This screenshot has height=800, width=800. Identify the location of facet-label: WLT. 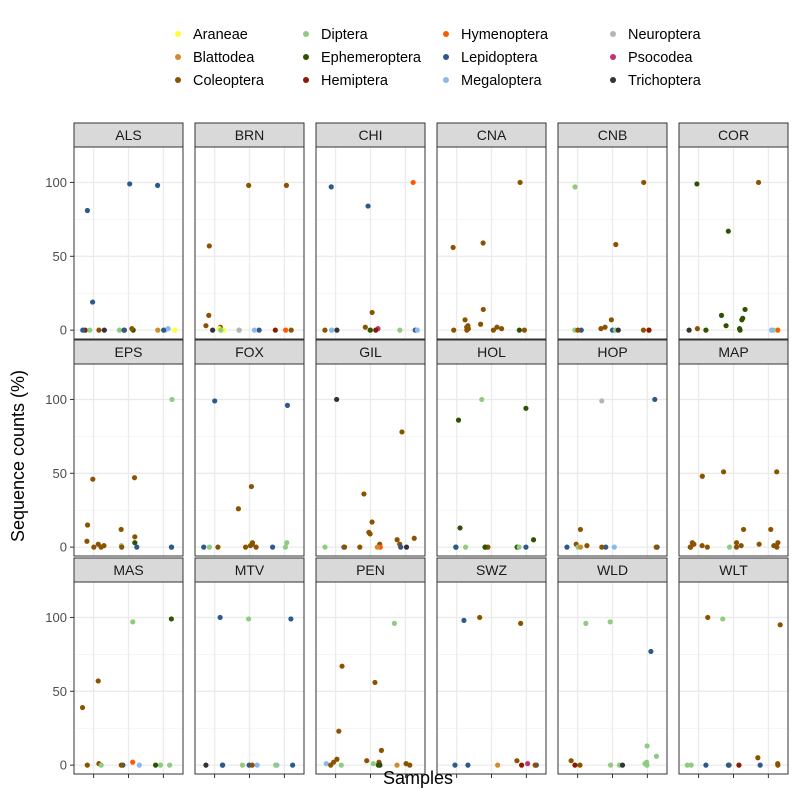
(733, 570).